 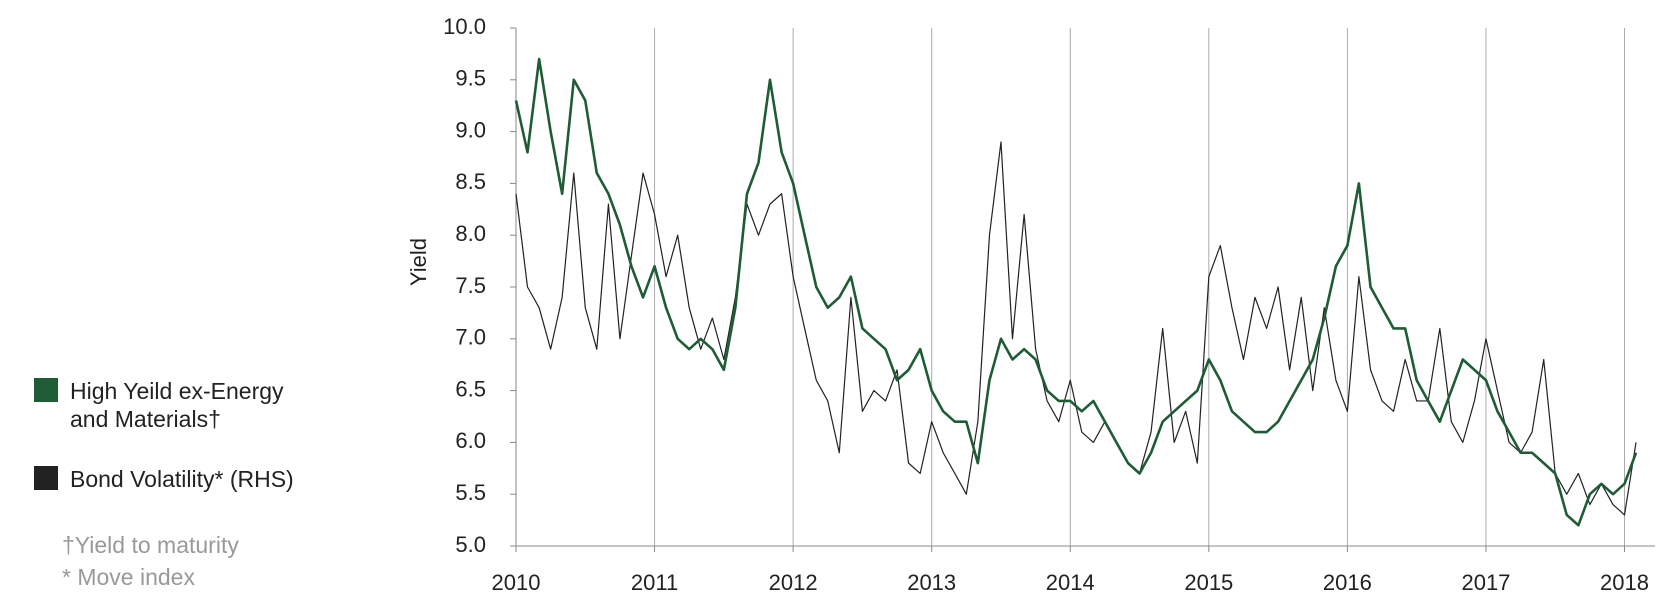 What do you see at coordinates (182, 479) in the screenshot?
I see `legend-label: Bond Volatility* (RHS)` at bounding box center [182, 479].